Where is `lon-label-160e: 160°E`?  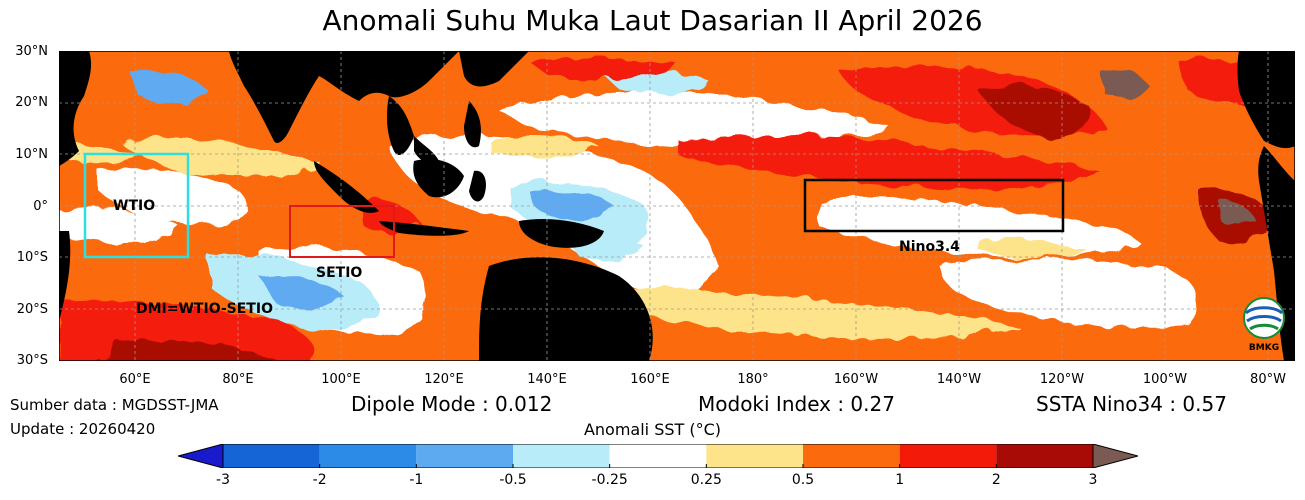 lon-label-160e: 160°E is located at coordinates (650, 379).